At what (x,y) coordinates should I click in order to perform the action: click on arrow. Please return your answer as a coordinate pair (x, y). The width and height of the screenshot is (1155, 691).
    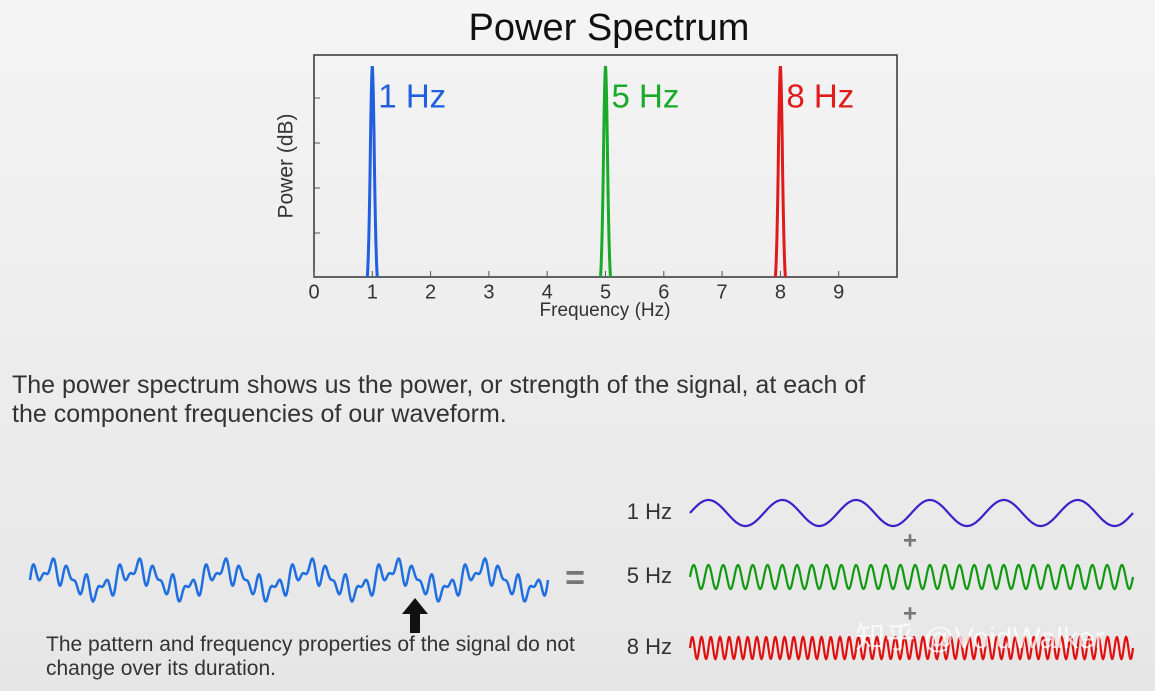
    Looking at the image, I should click on (415, 615).